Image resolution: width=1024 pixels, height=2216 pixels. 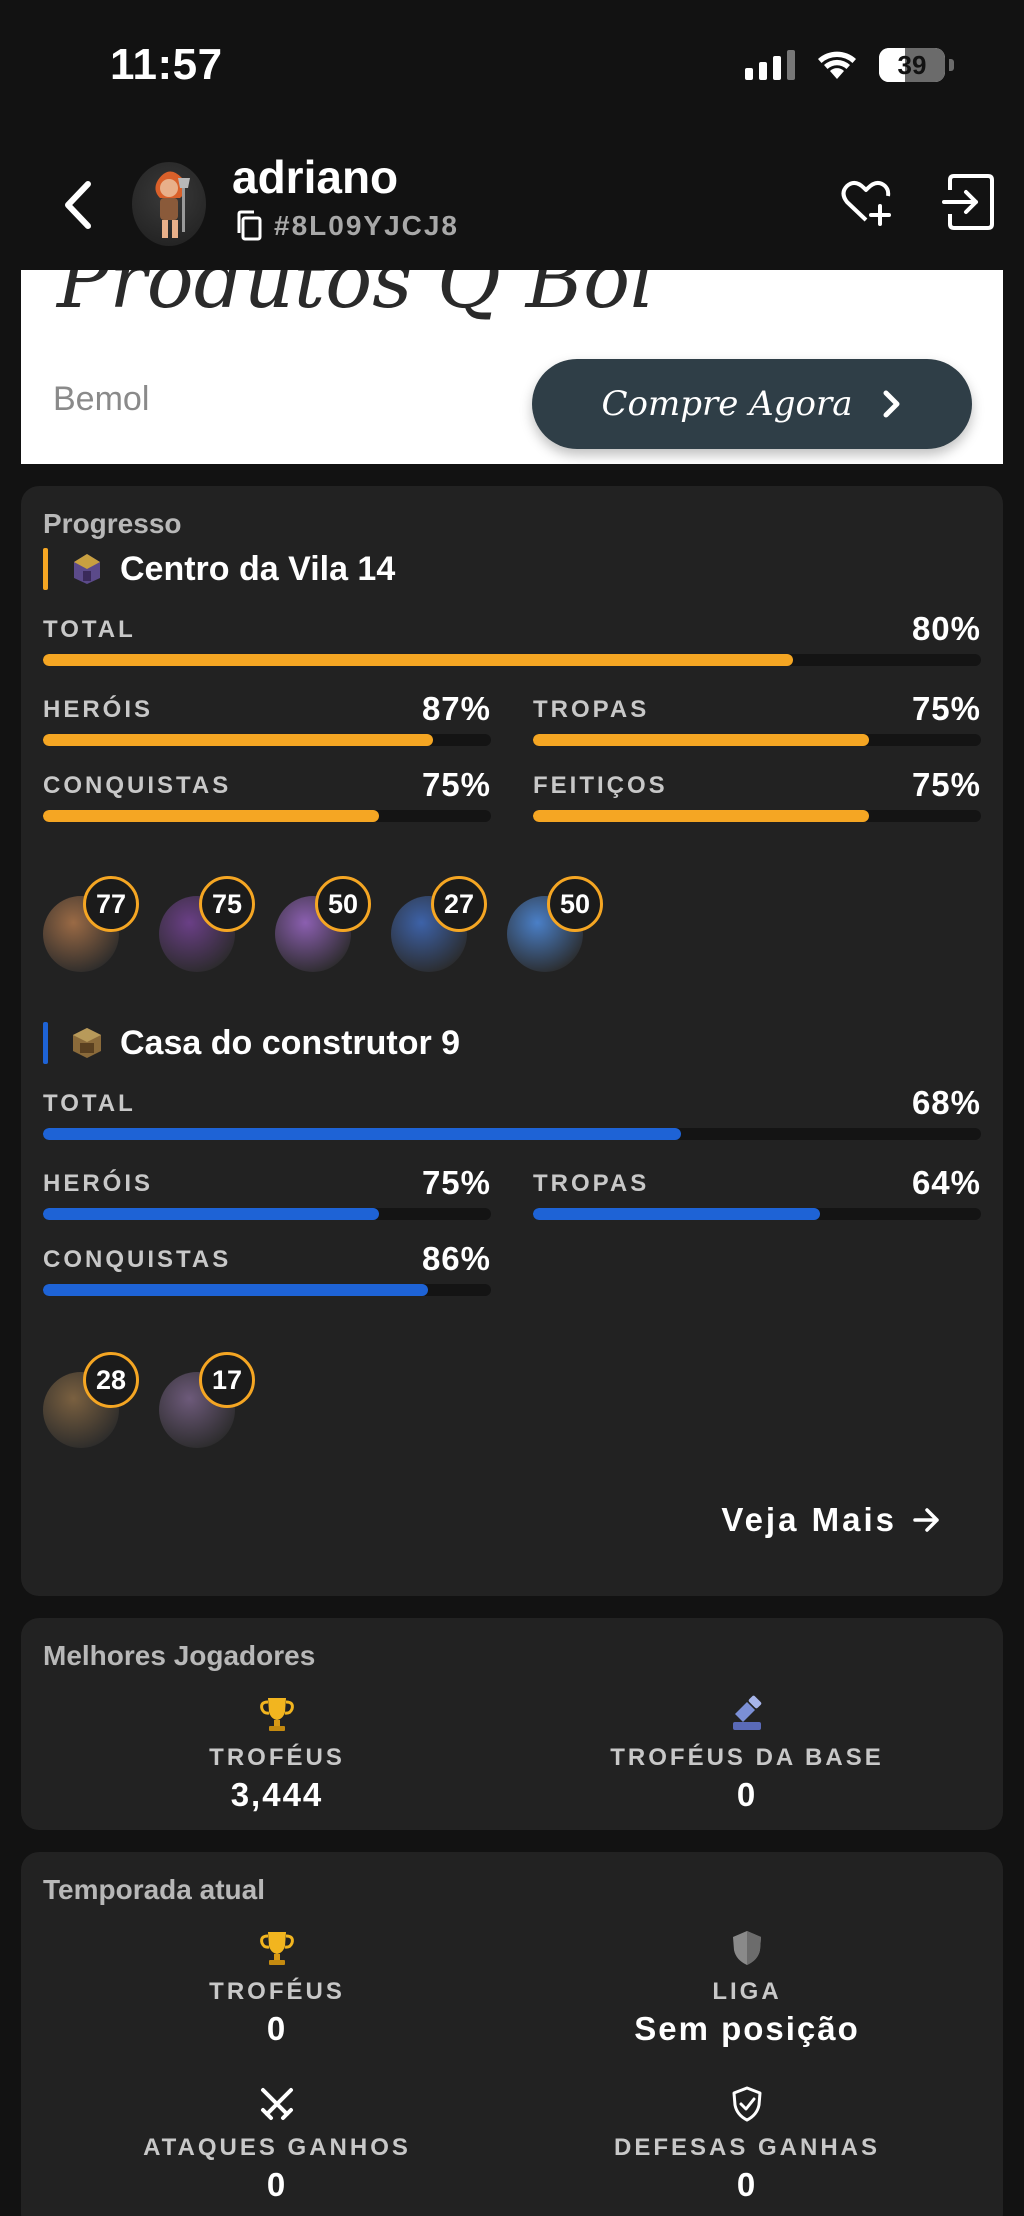 I want to click on best-builder-trophies-value: 0, so click(x=747, y=1794).